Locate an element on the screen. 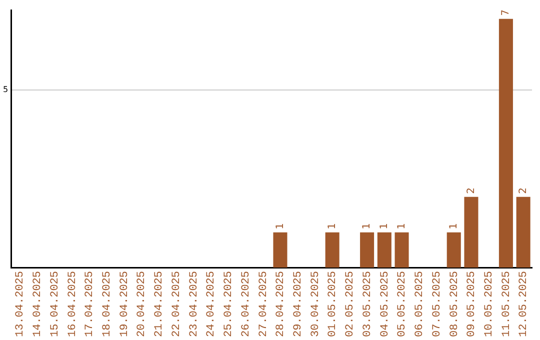 Image resolution: width=540 pixels, height=340 pixels. x-tick-label: 28.04.2025 is located at coordinates (281, 304).